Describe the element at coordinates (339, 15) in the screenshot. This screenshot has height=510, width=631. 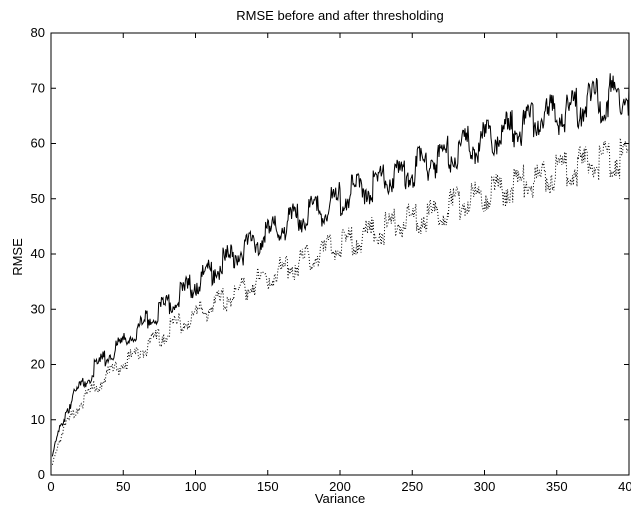
I see `chart-title: RMSE before and after thresholding` at that location.